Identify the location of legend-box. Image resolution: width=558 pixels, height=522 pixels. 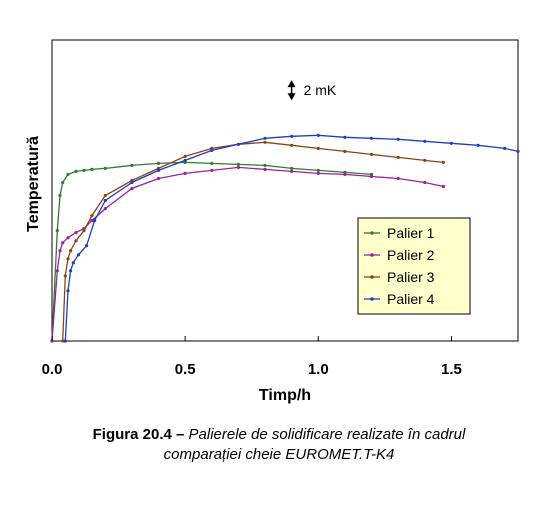
(414, 266).